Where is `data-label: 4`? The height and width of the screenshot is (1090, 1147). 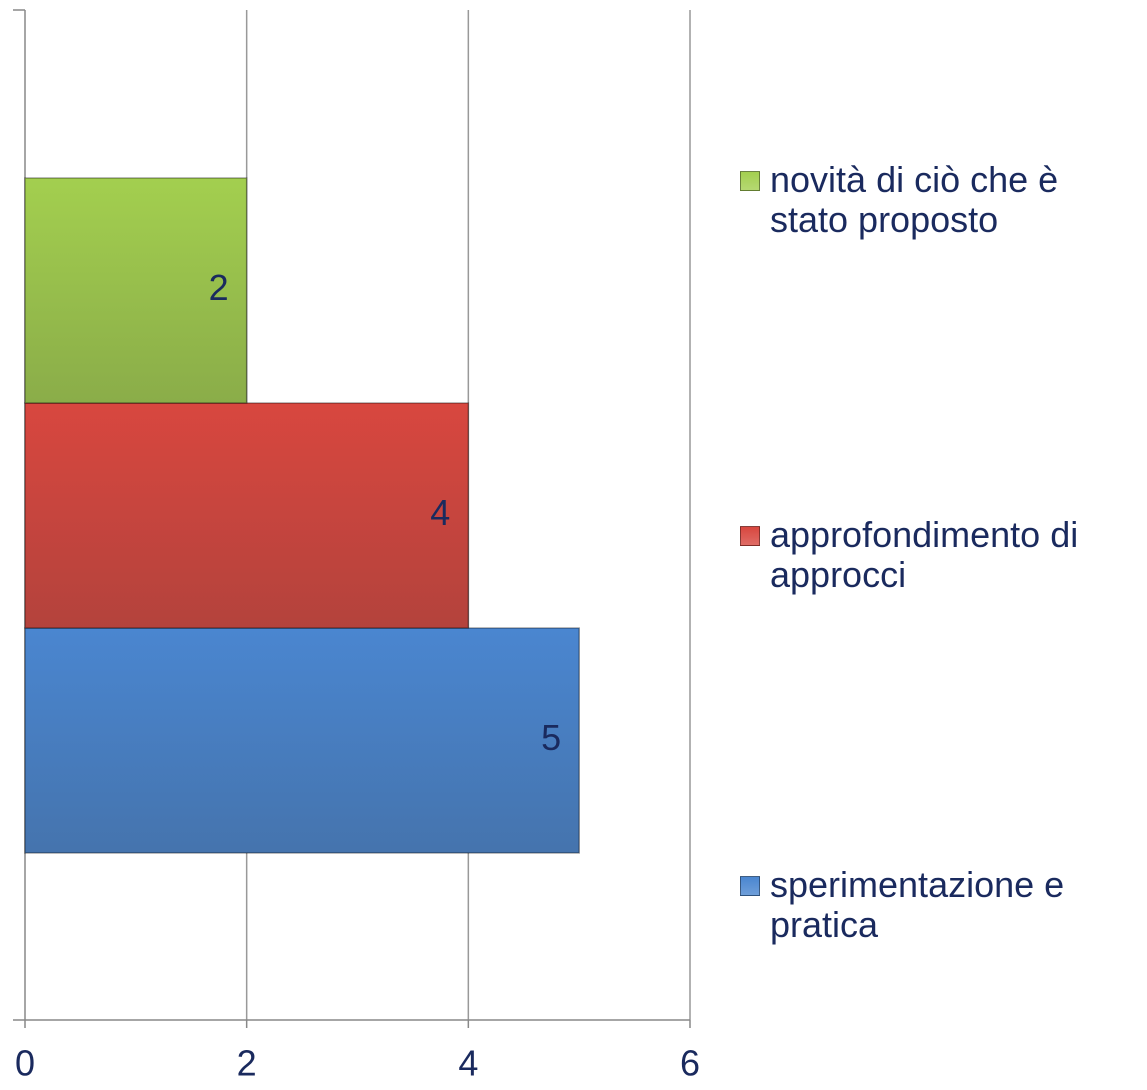
data-label: 4 is located at coordinates (440, 512).